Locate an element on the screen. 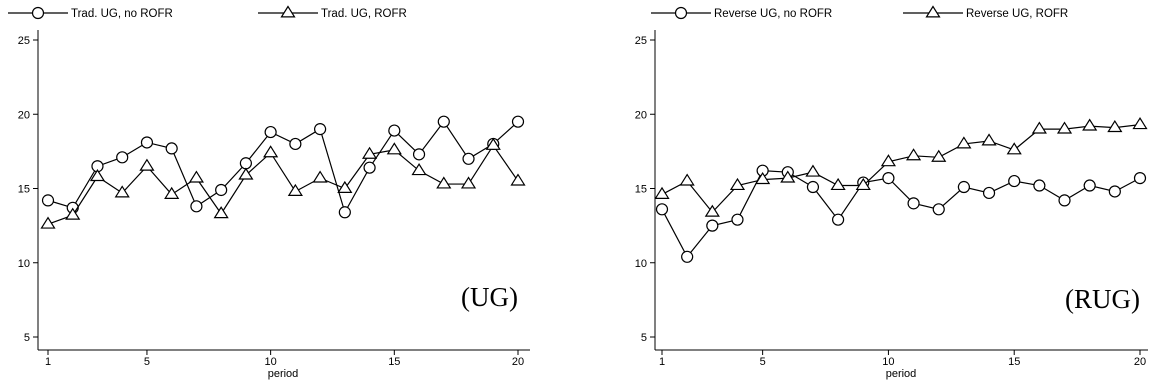 The height and width of the screenshot is (392, 1150). panel-annotation: (UG) is located at coordinates (489, 297).